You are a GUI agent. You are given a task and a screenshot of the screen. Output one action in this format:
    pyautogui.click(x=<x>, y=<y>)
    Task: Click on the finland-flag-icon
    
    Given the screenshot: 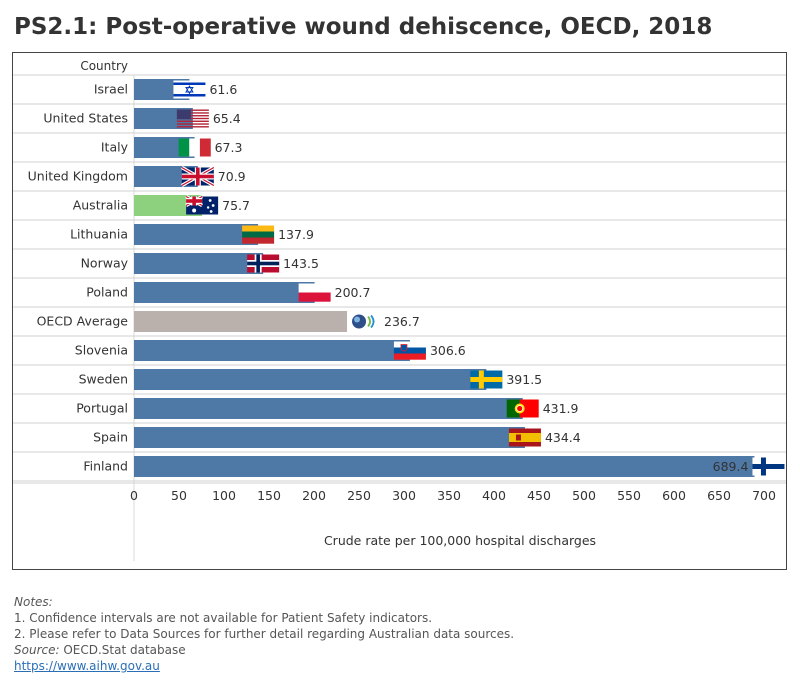 What is the action you would take?
    pyautogui.click(x=768, y=466)
    